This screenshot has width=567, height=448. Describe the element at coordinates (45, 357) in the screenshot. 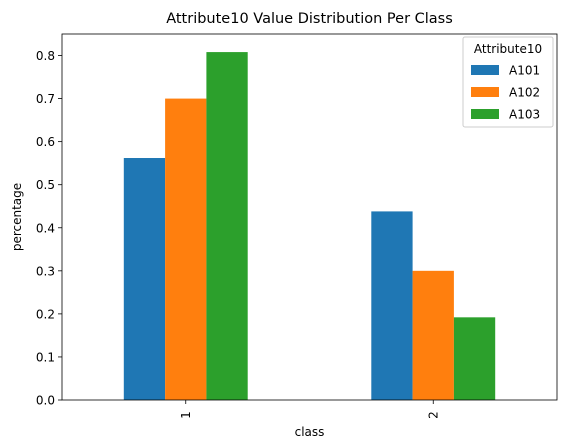

I see `y-tick-label: 0.1` at that location.